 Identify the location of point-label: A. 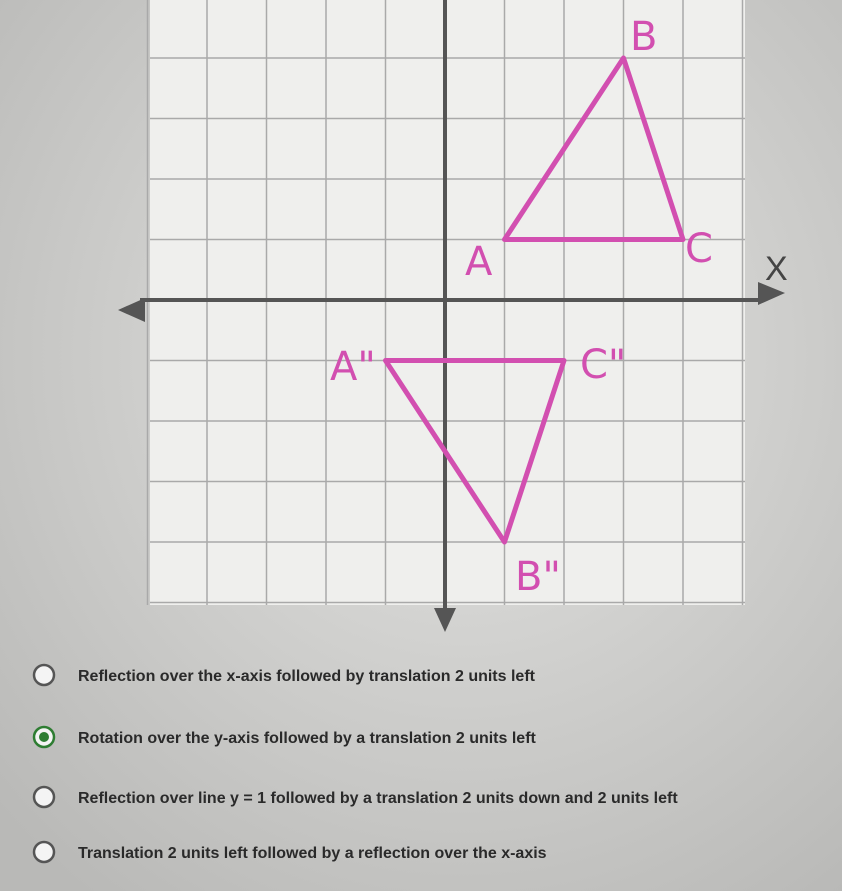
(479, 262).